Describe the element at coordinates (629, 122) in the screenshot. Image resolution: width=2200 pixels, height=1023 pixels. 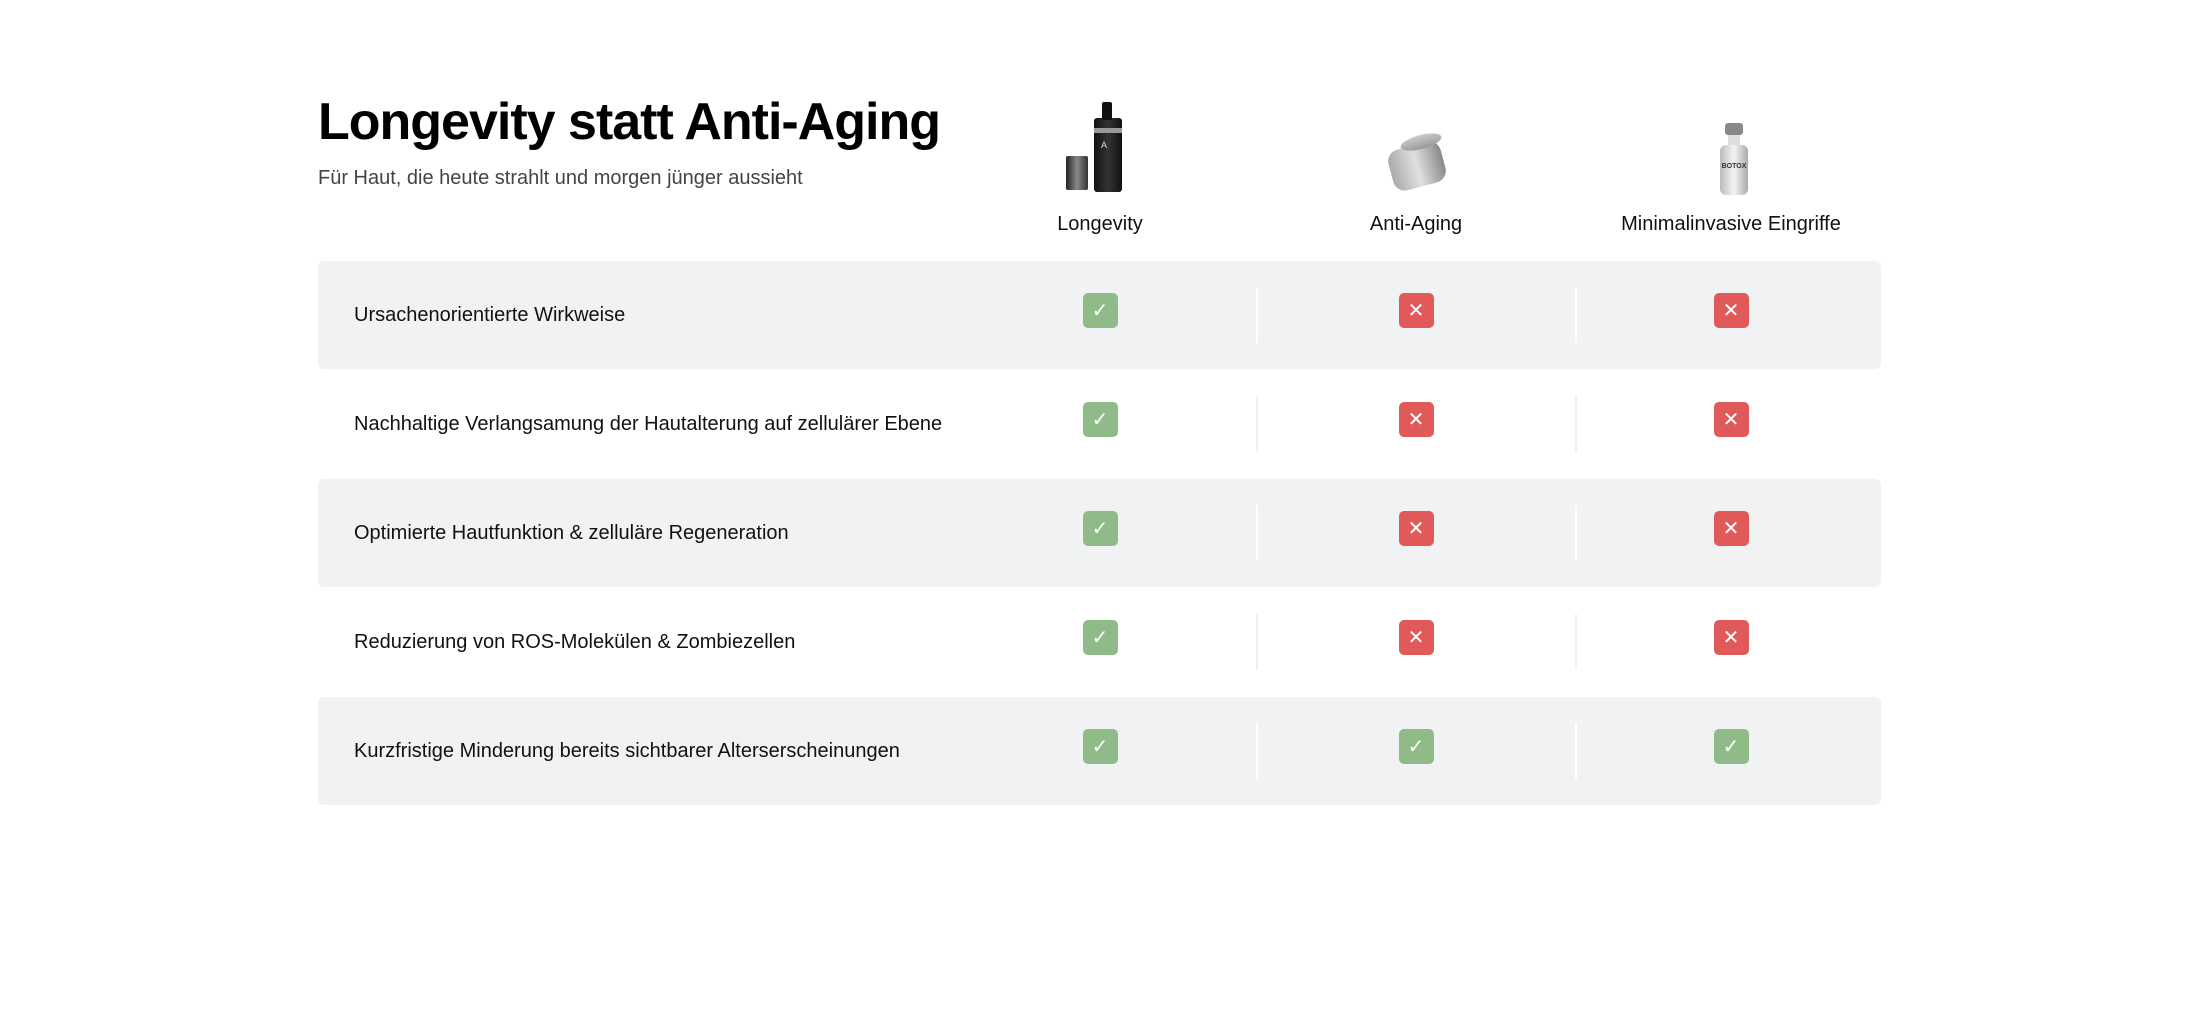
I see `page-title: Longevity statt Anti-Aging` at that location.